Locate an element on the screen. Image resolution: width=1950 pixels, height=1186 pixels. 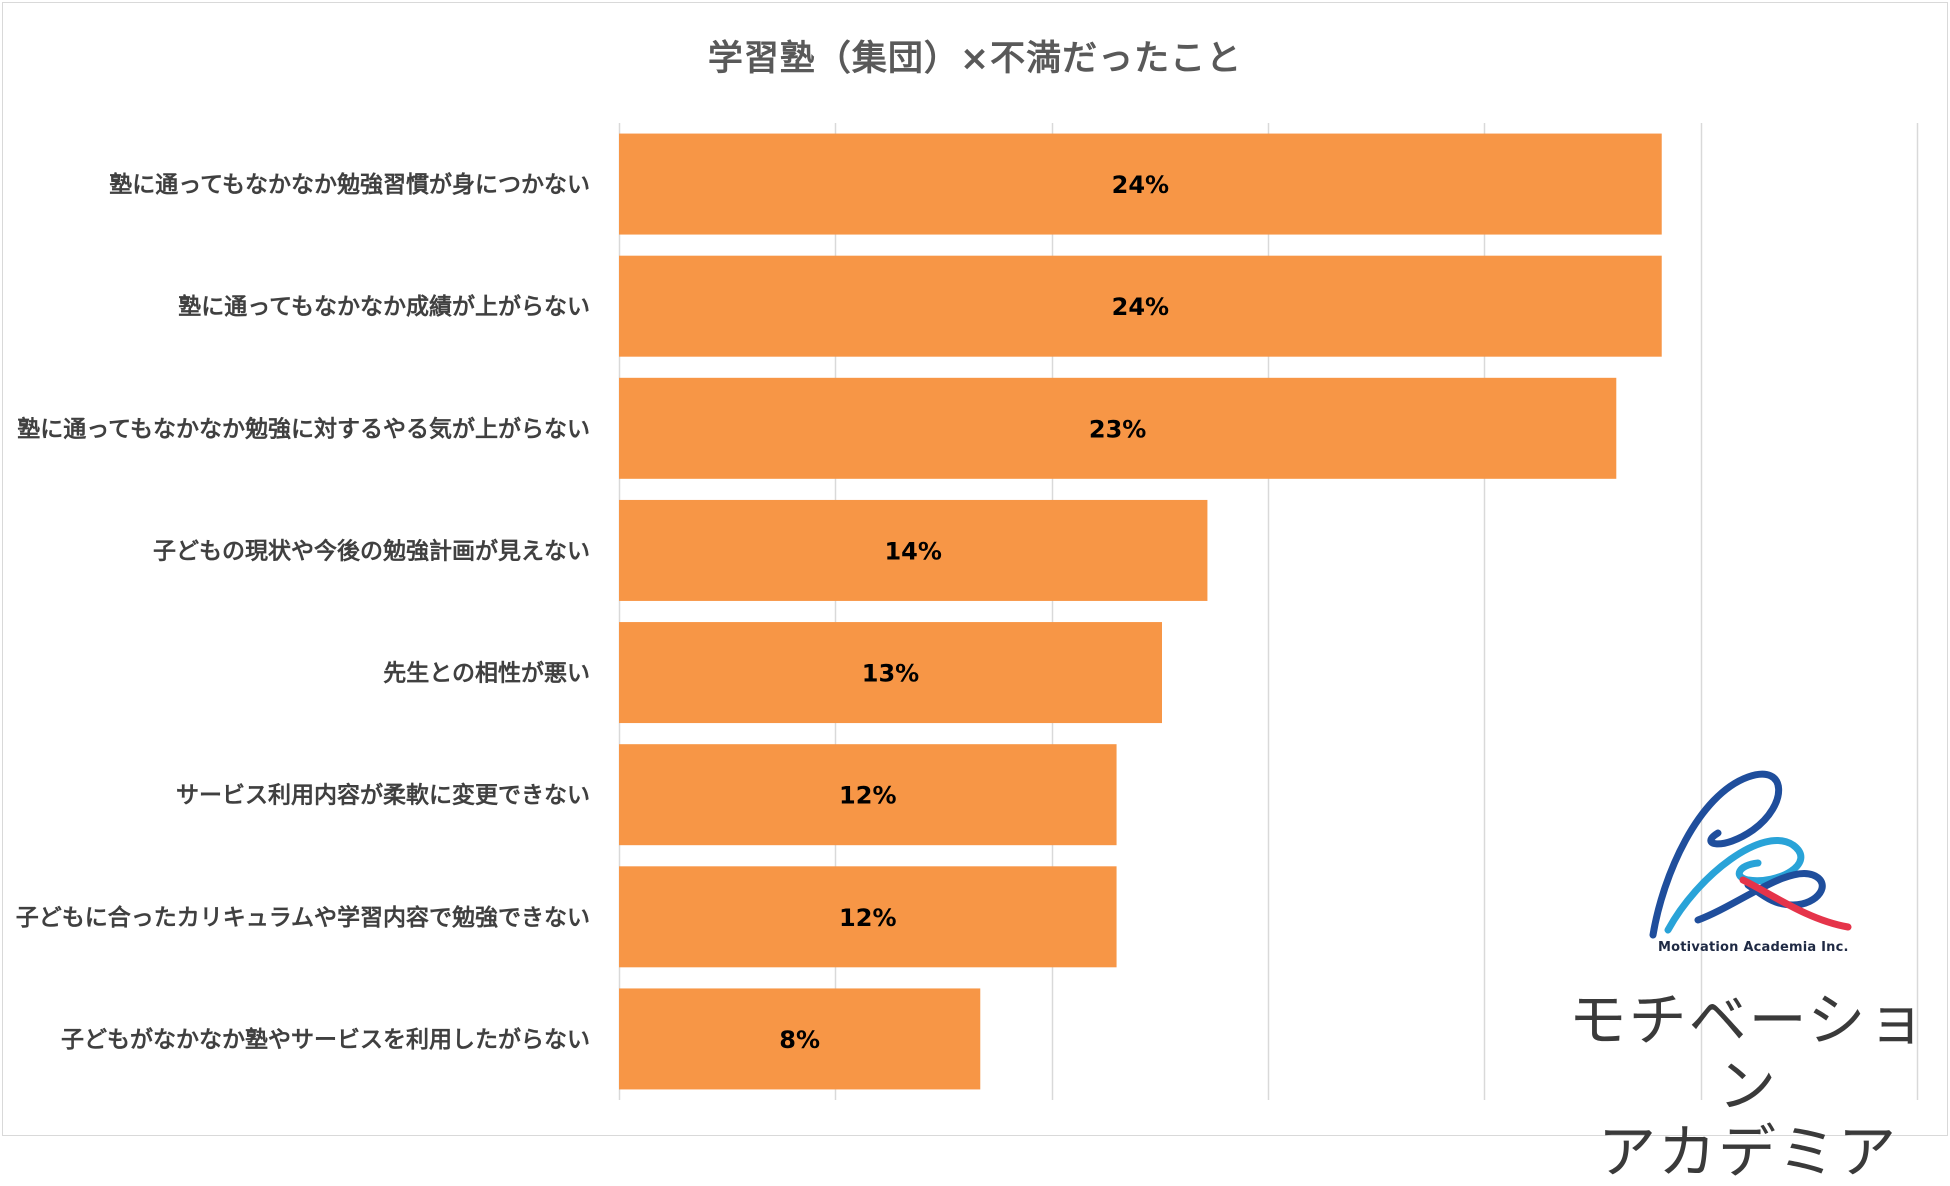
category-label-6: サービス利用内容が柔軟に変更できない is located at coordinates (383, 795).